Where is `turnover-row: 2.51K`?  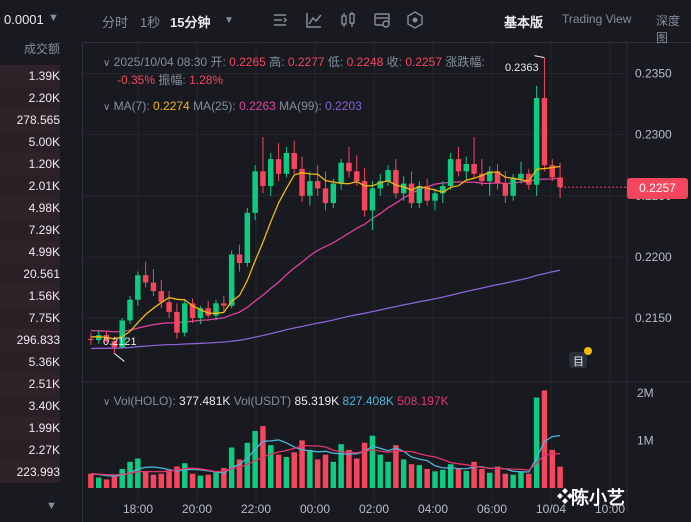
turnover-row: 2.51K is located at coordinates (30, 384).